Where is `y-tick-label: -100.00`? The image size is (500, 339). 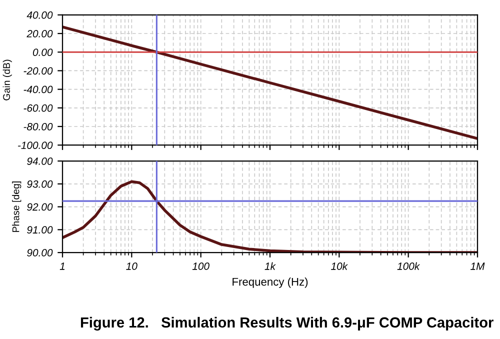 y-tick-label: -100.00 is located at coordinates (35, 145).